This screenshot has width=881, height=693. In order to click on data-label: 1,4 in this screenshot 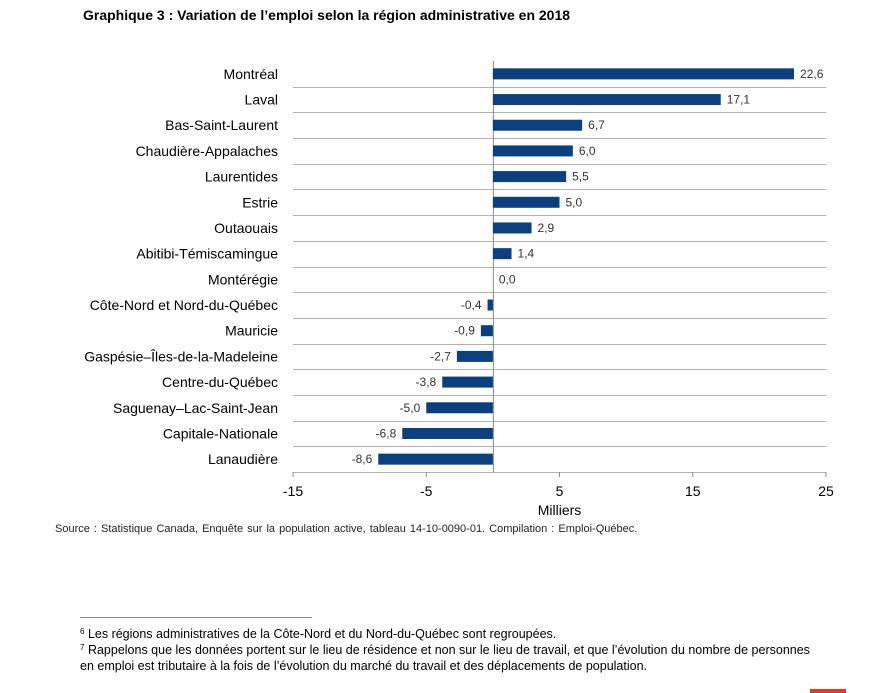, I will do `click(526, 254)`.